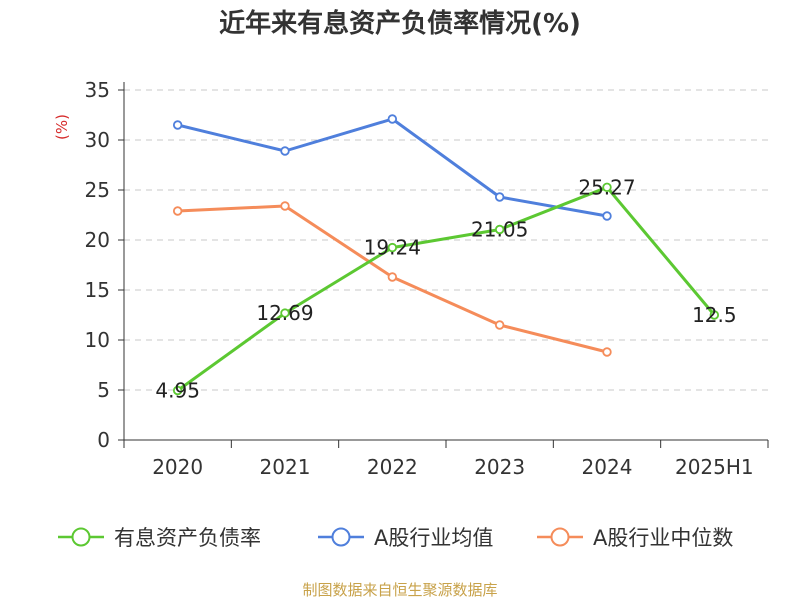  I want to click on data-point-1-2024, so click(607, 216).